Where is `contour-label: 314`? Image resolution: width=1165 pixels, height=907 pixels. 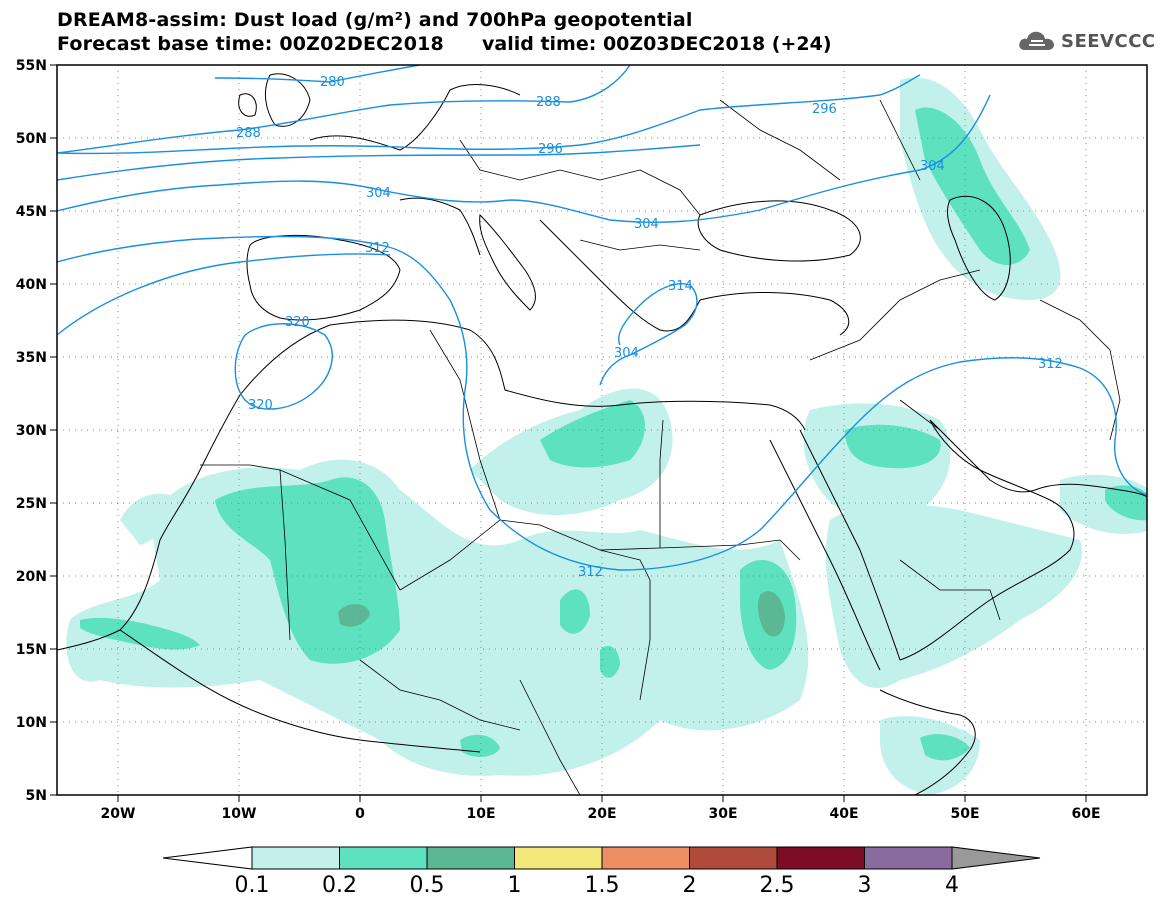
contour-label: 314 is located at coordinates (680, 286).